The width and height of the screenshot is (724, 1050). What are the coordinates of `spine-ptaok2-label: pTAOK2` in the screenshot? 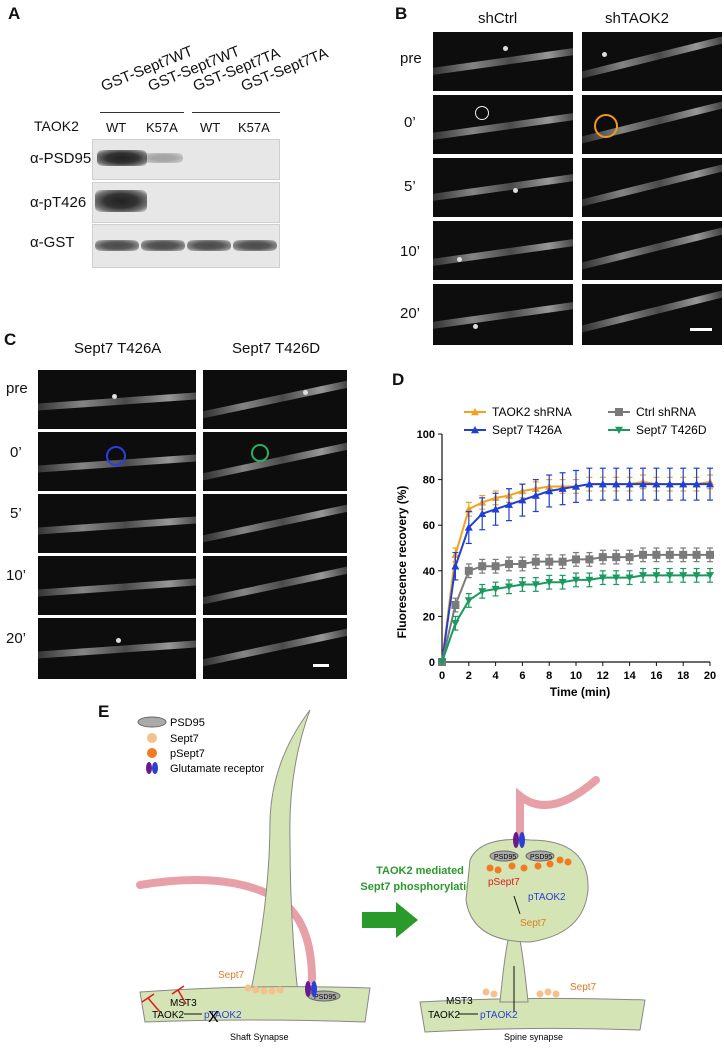 It's located at (547, 897).